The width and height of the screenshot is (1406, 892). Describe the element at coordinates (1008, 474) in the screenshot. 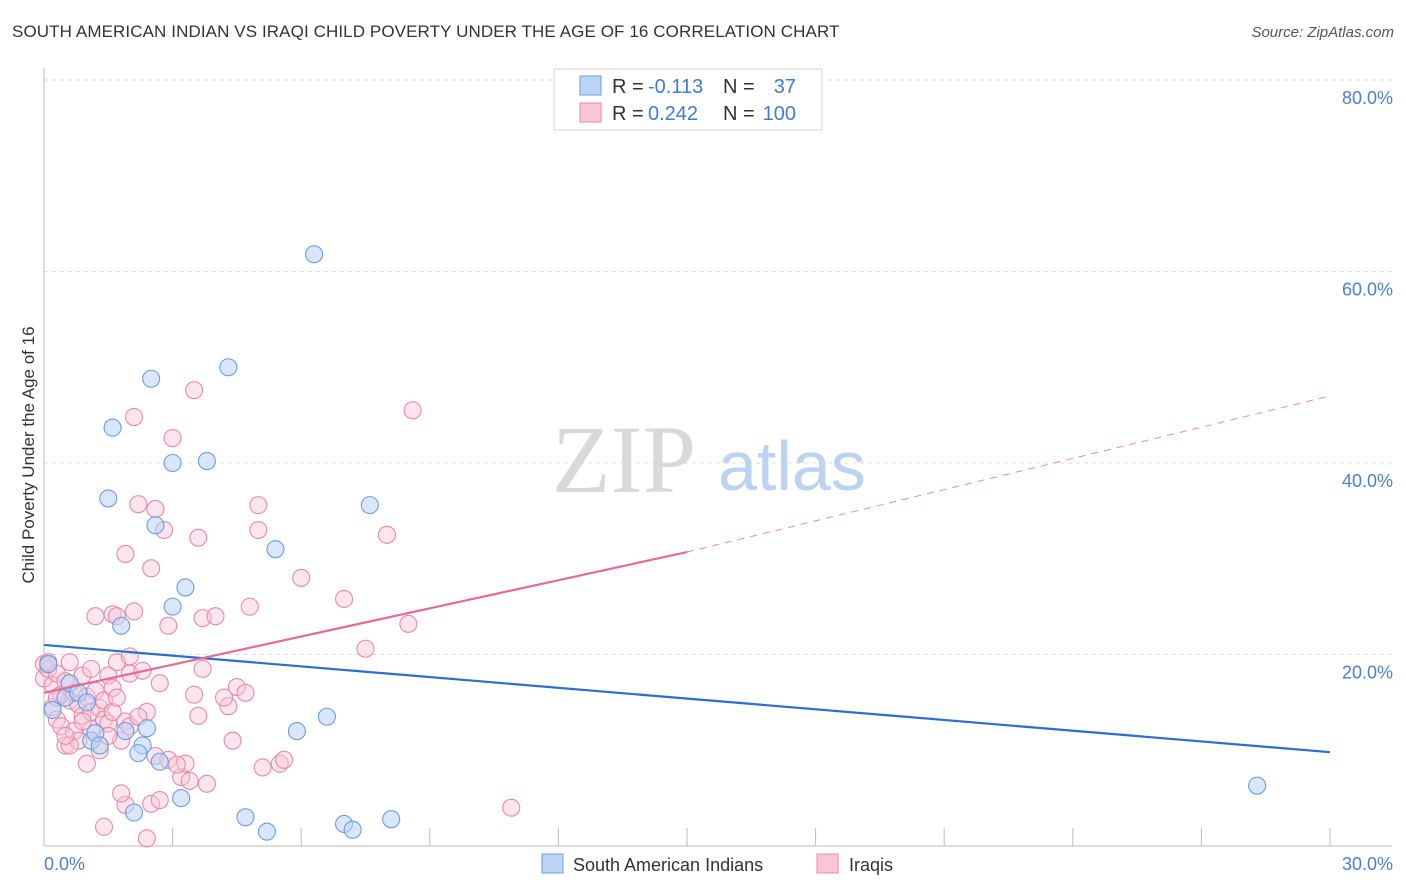

I see `trend-line-iraqis-extrapolated` at that location.